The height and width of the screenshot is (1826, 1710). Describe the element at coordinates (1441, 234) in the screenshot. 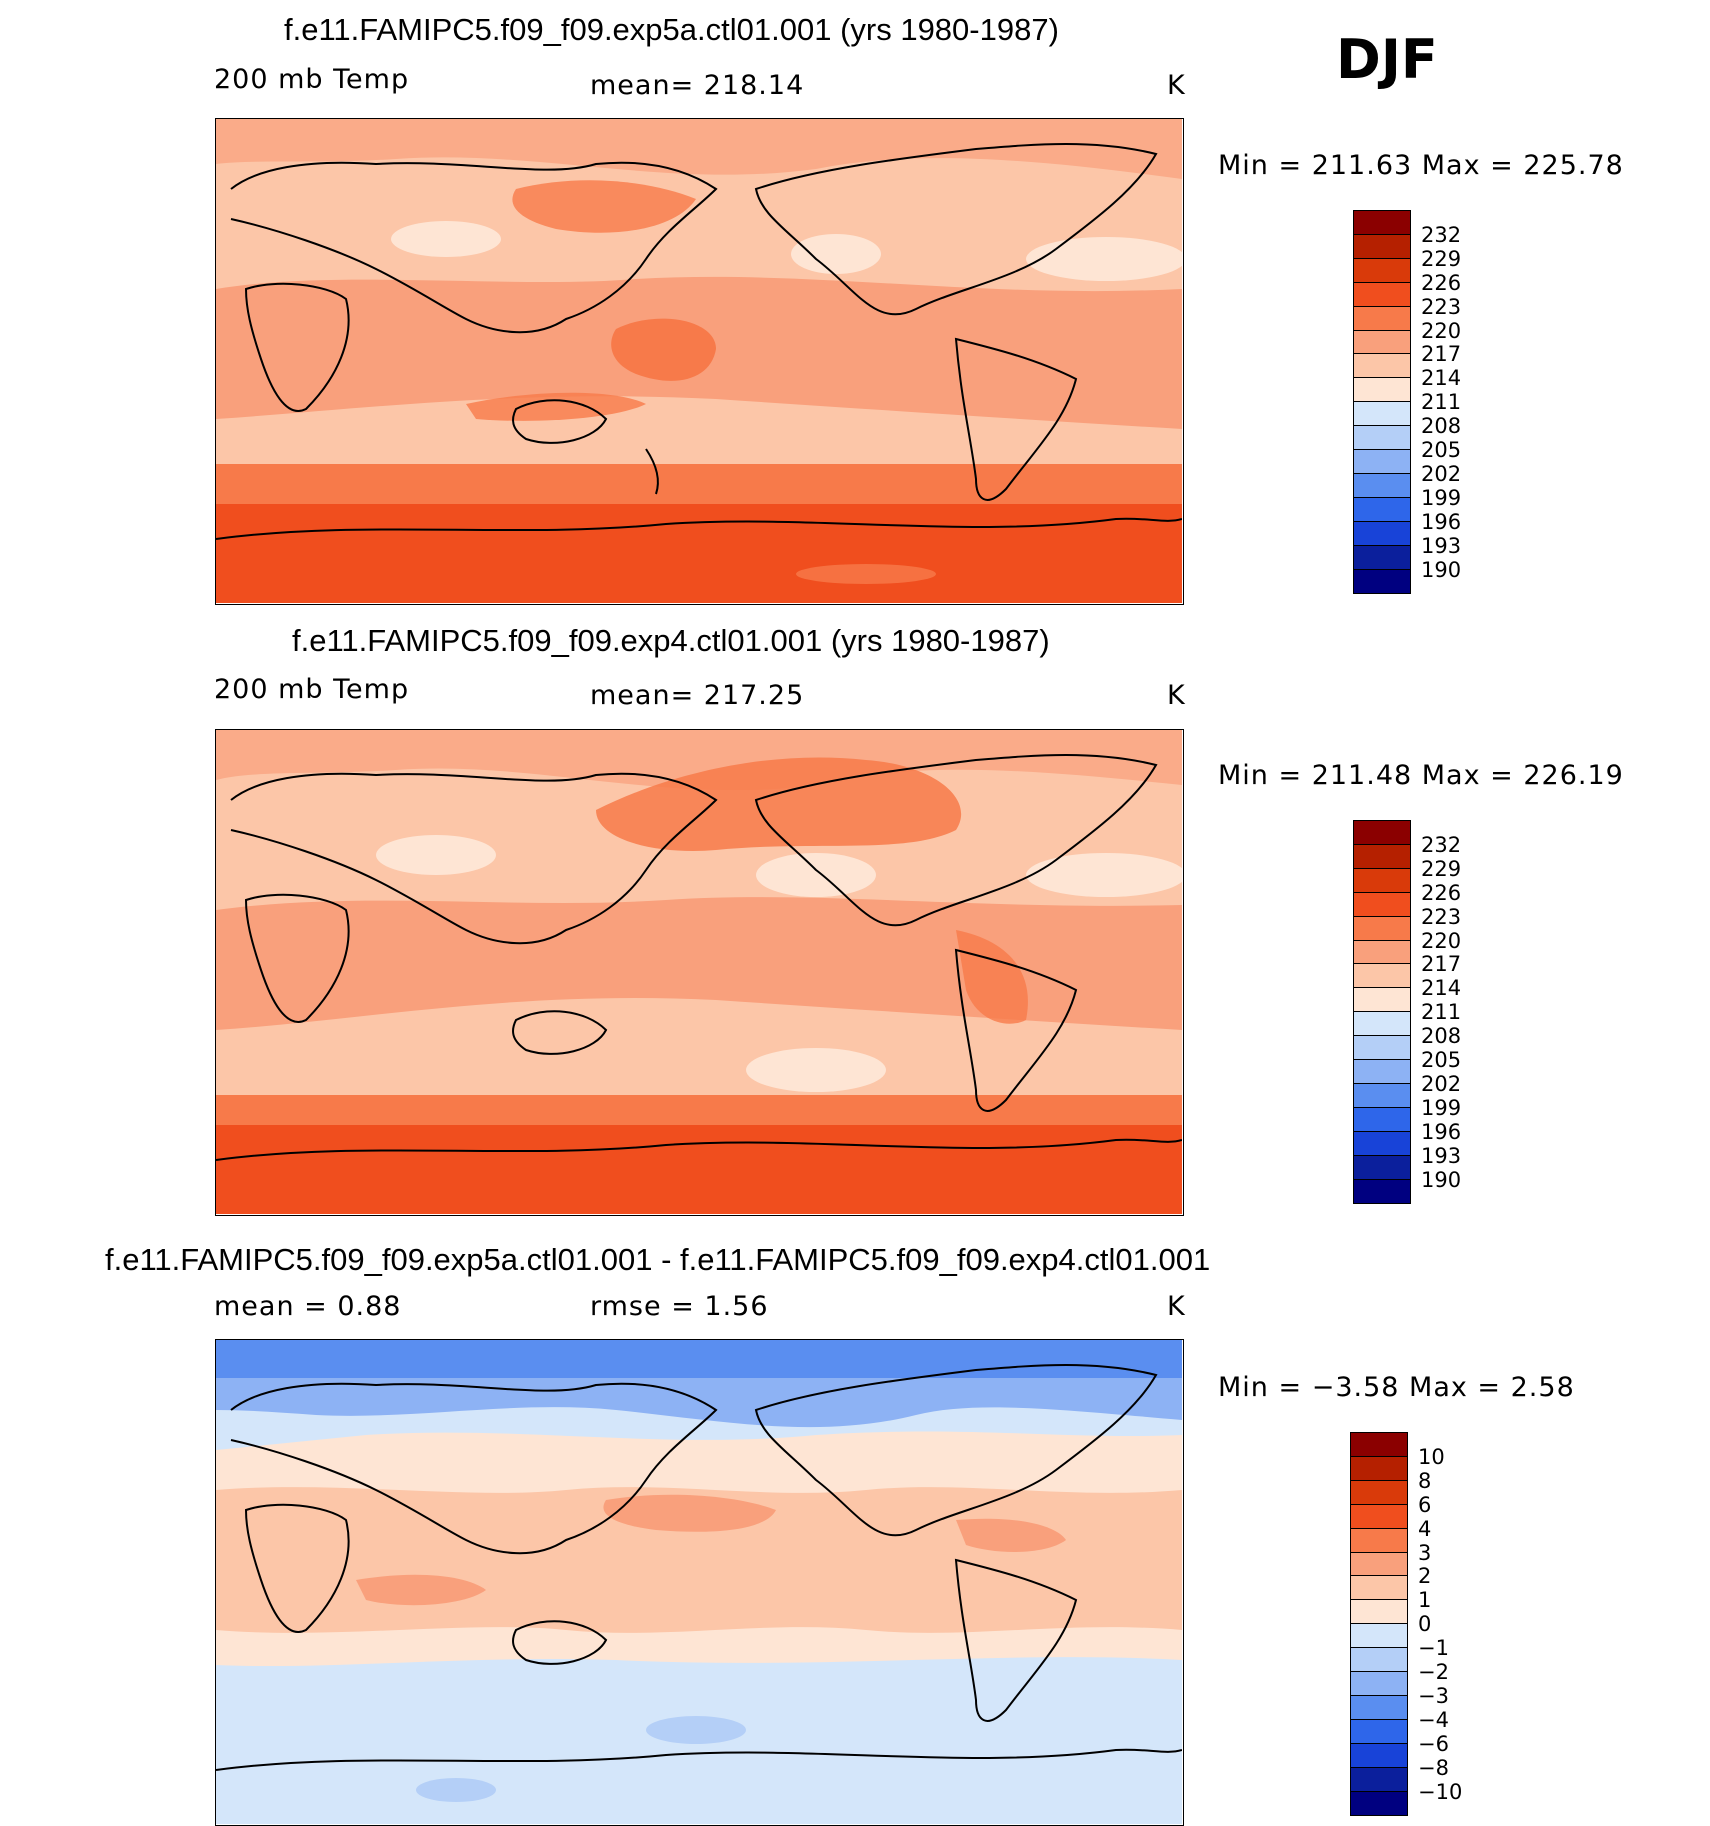

I see `panel1-colorbar-label: 232` at that location.